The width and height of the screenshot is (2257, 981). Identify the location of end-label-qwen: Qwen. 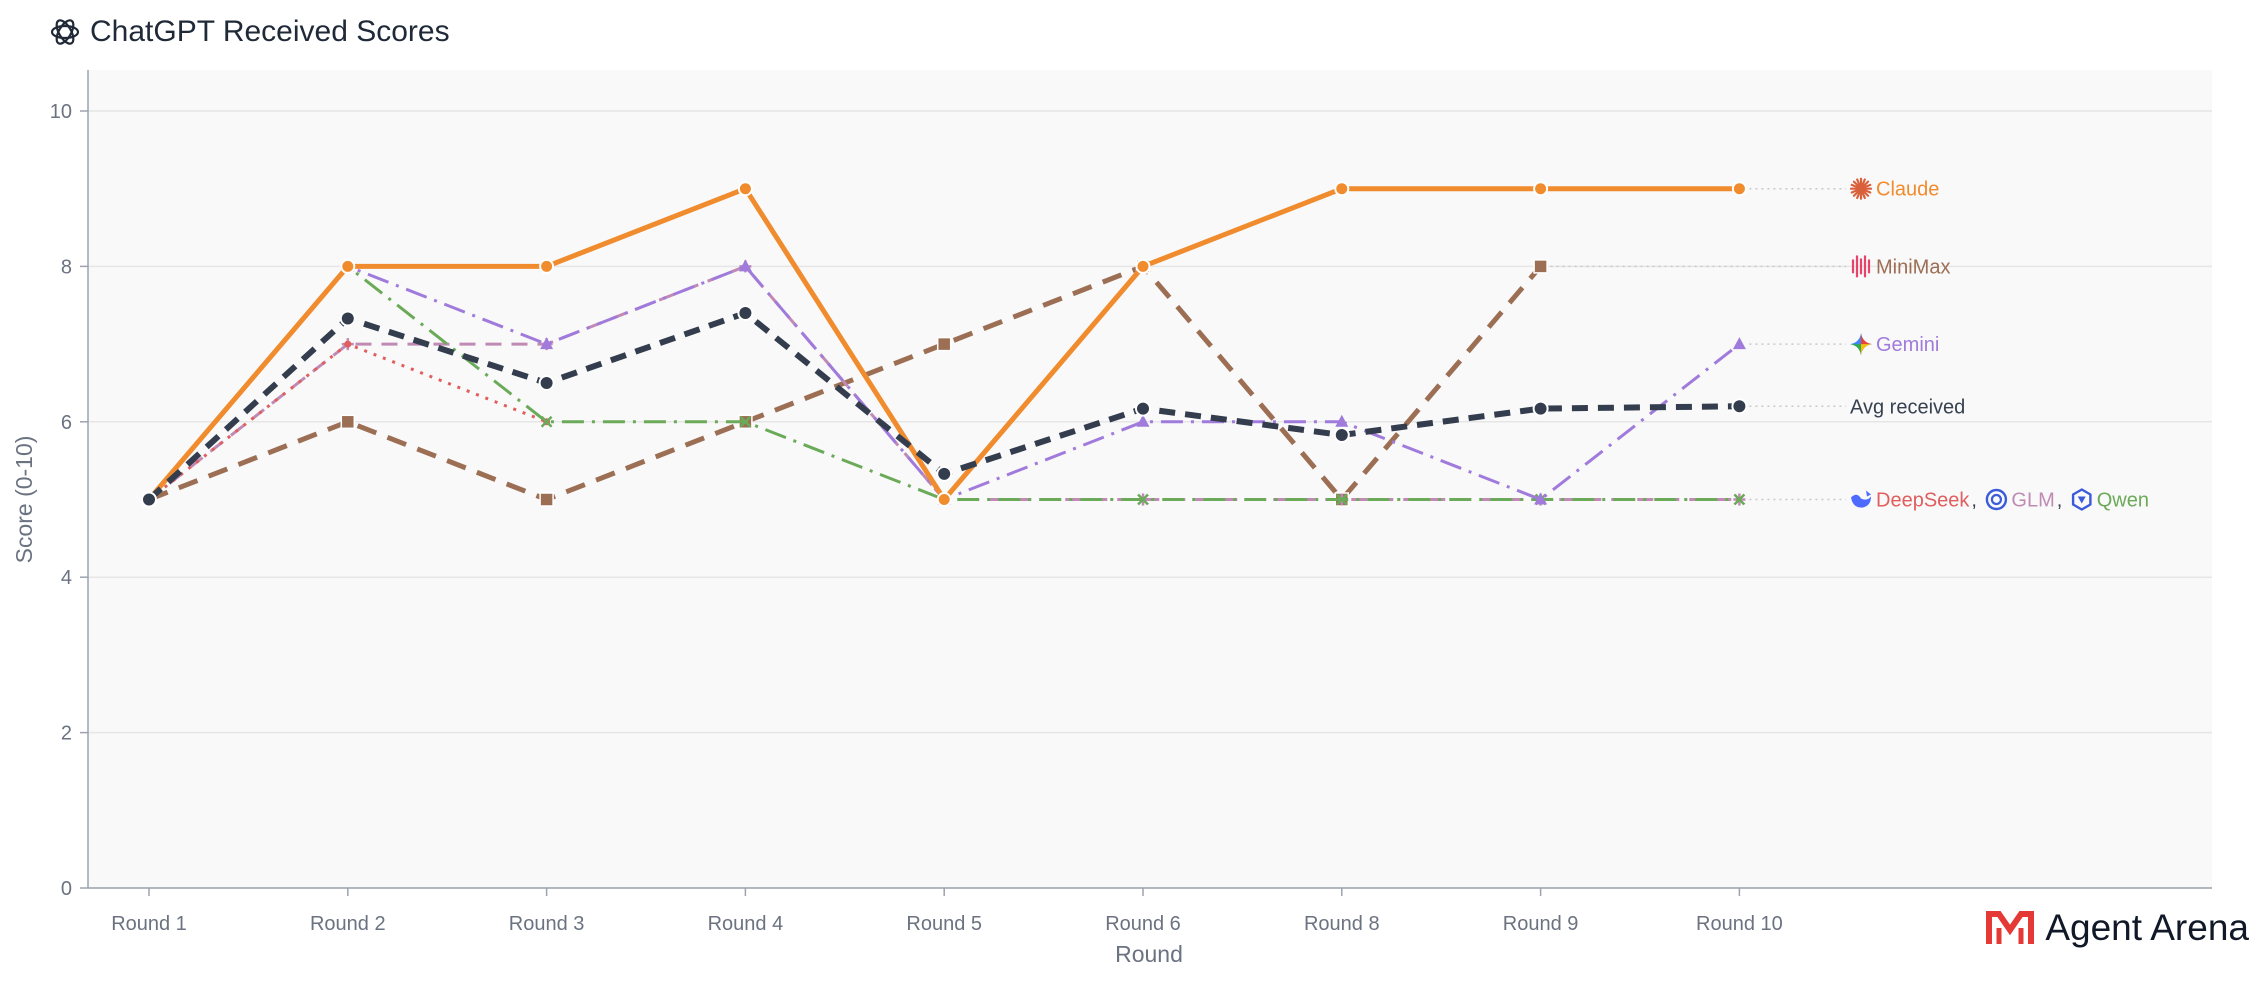
(2110, 500).